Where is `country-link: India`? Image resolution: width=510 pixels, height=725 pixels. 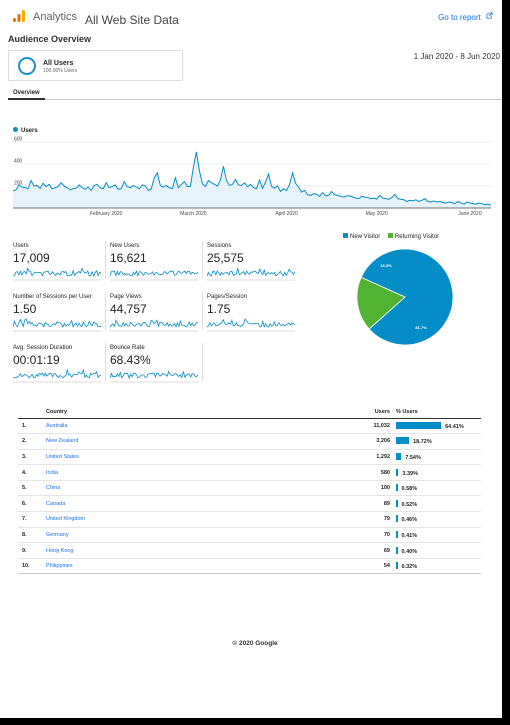 country-link: India is located at coordinates (188, 472).